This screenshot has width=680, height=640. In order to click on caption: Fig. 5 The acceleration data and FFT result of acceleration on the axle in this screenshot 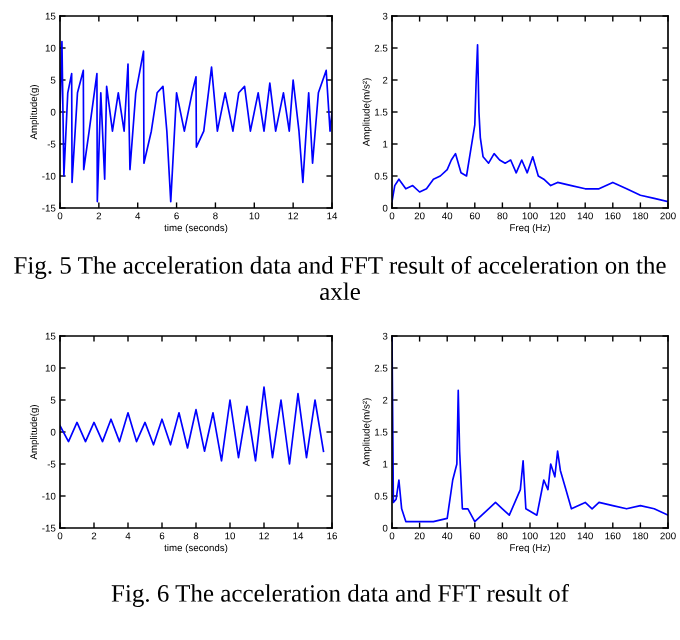, I will do `click(340, 278)`.